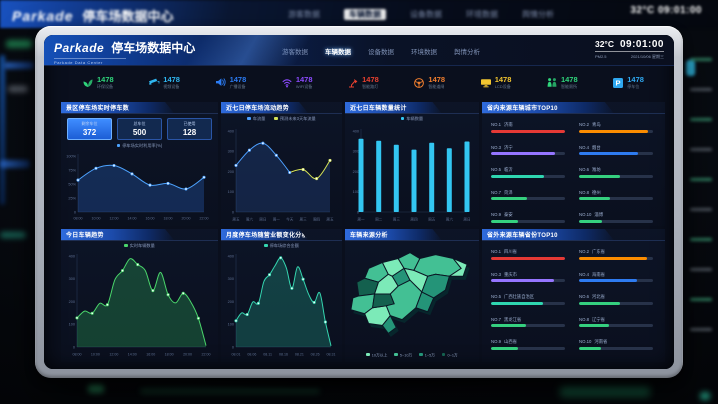 Image resolution: width=718 pixels, height=404 pixels. I want to click on legend-item: 实时车辆数量, so click(139, 246).